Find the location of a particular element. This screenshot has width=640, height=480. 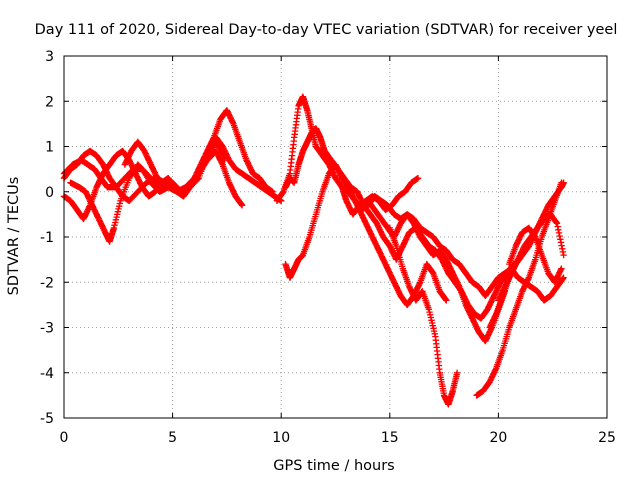

x-axis-label: GPS time / hours is located at coordinates (333, 466).